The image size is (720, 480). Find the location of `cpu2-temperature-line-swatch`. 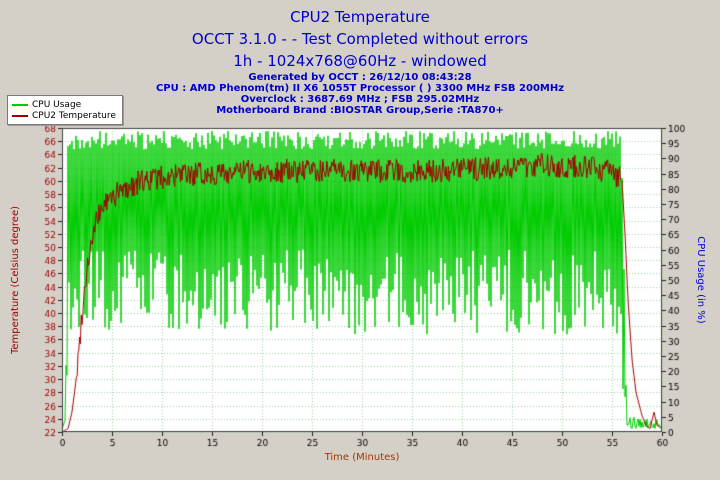

cpu2-temperature-line-swatch is located at coordinates (20, 115).